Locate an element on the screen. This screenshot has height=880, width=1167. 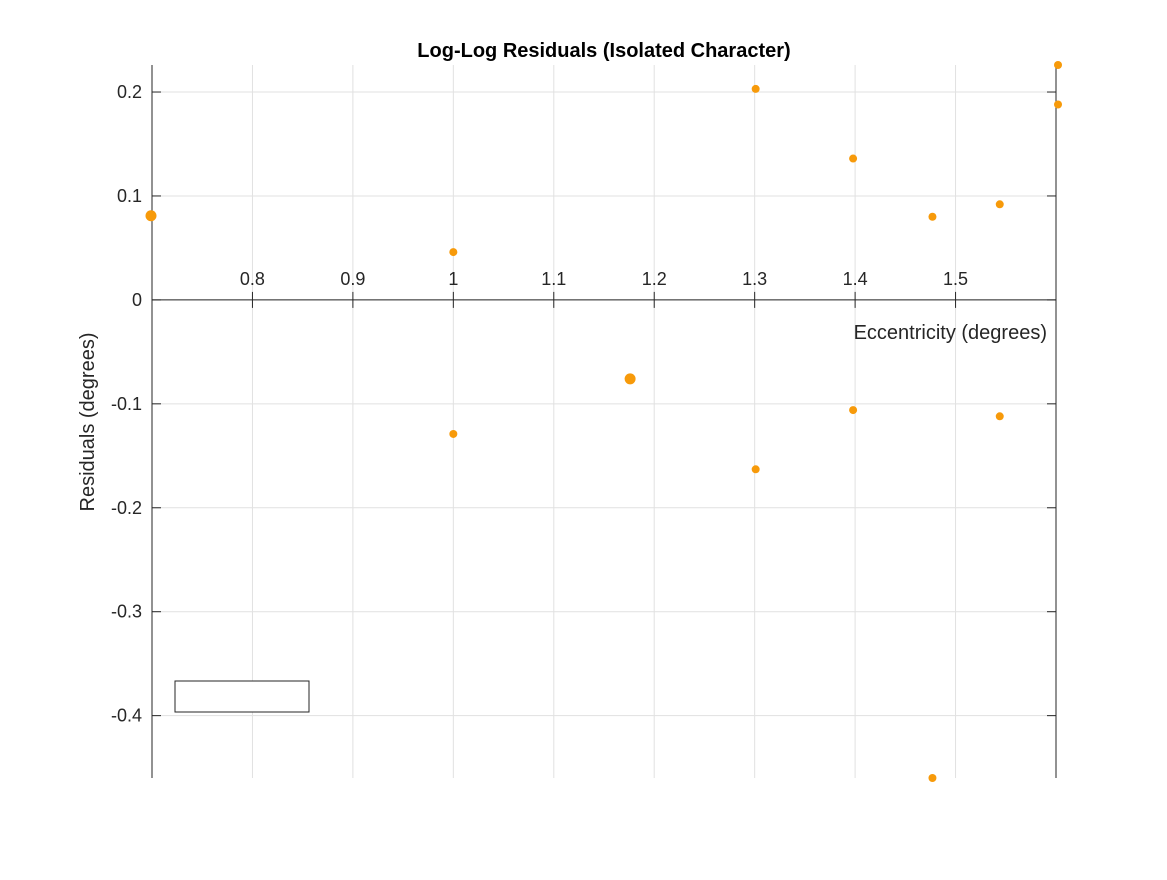
chart-title: Log-Log Residuals (Isolated Character) is located at coordinates (603, 51).